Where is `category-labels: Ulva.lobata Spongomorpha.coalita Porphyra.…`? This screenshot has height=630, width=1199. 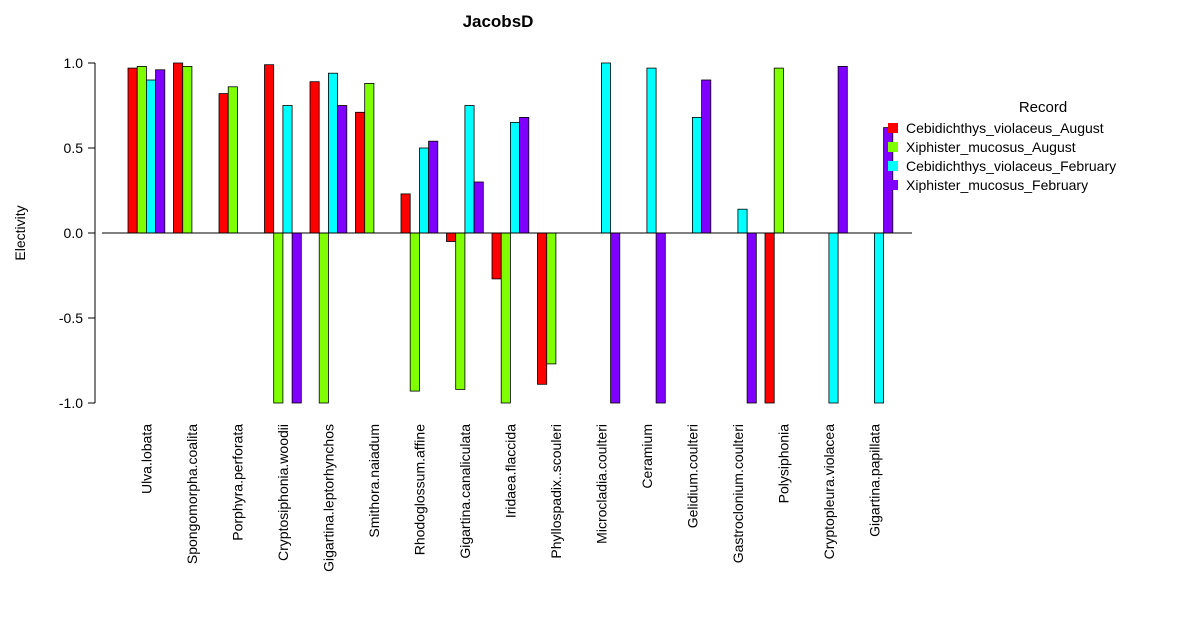
category-labels: Ulva.lobata Spongomorpha.coalita Porphyra.… is located at coordinates (510, 498).